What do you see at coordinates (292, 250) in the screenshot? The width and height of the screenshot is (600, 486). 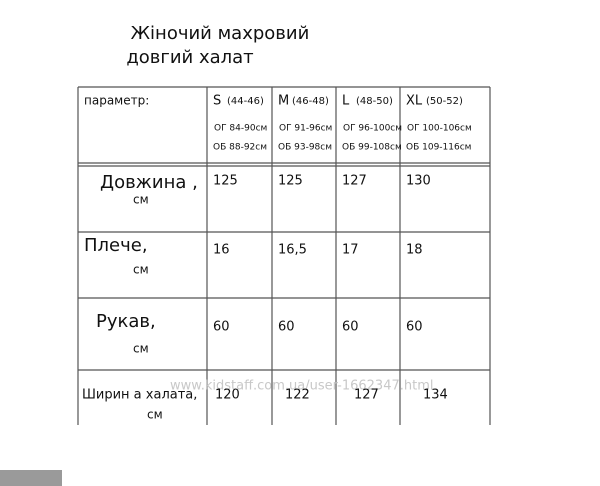 I see `cell-value: 16,5` at bounding box center [292, 250].